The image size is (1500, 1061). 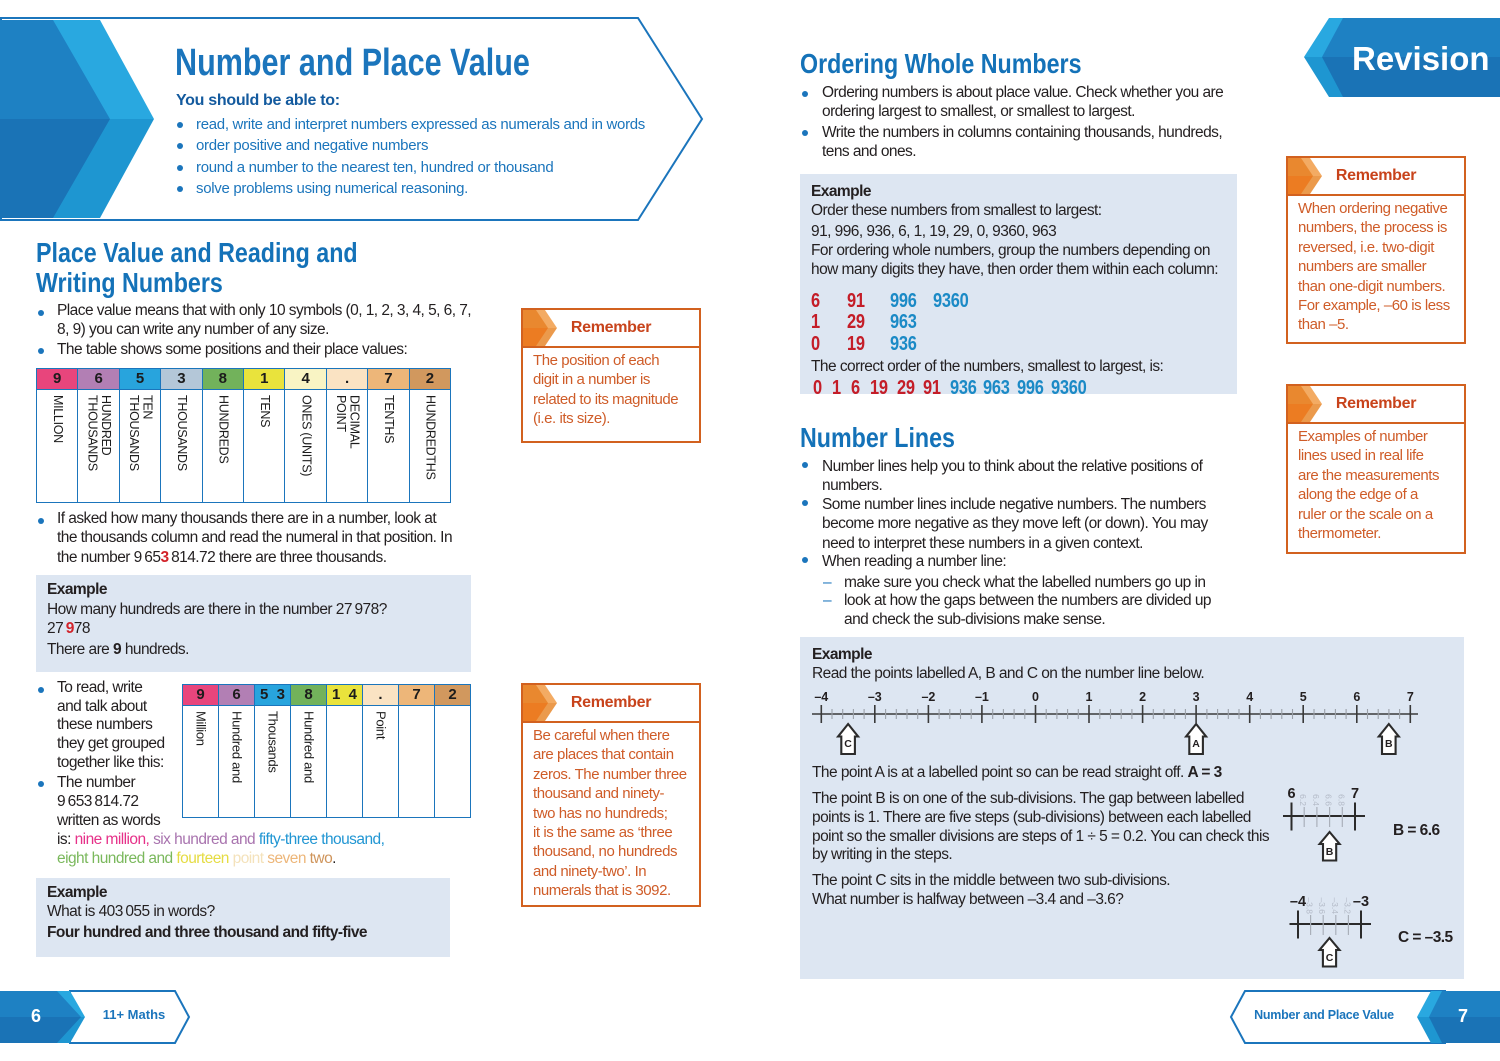 I want to click on svg-text: –3.8, so click(x=1310, y=905).